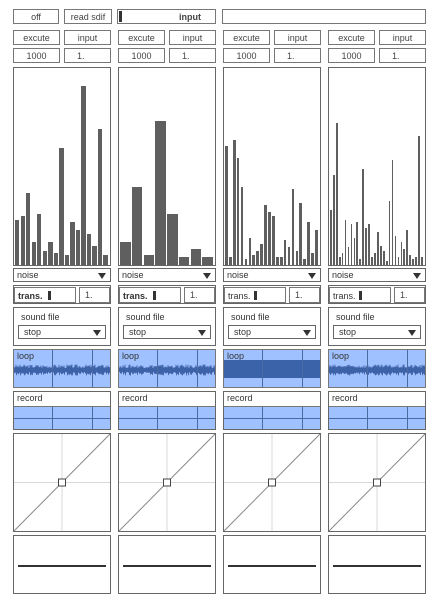 Image resolution: width=442 pixels, height=609 pixels. What do you see at coordinates (341, 356) in the screenshot?
I see `loop-label: loop` at bounding box center [341, 356].